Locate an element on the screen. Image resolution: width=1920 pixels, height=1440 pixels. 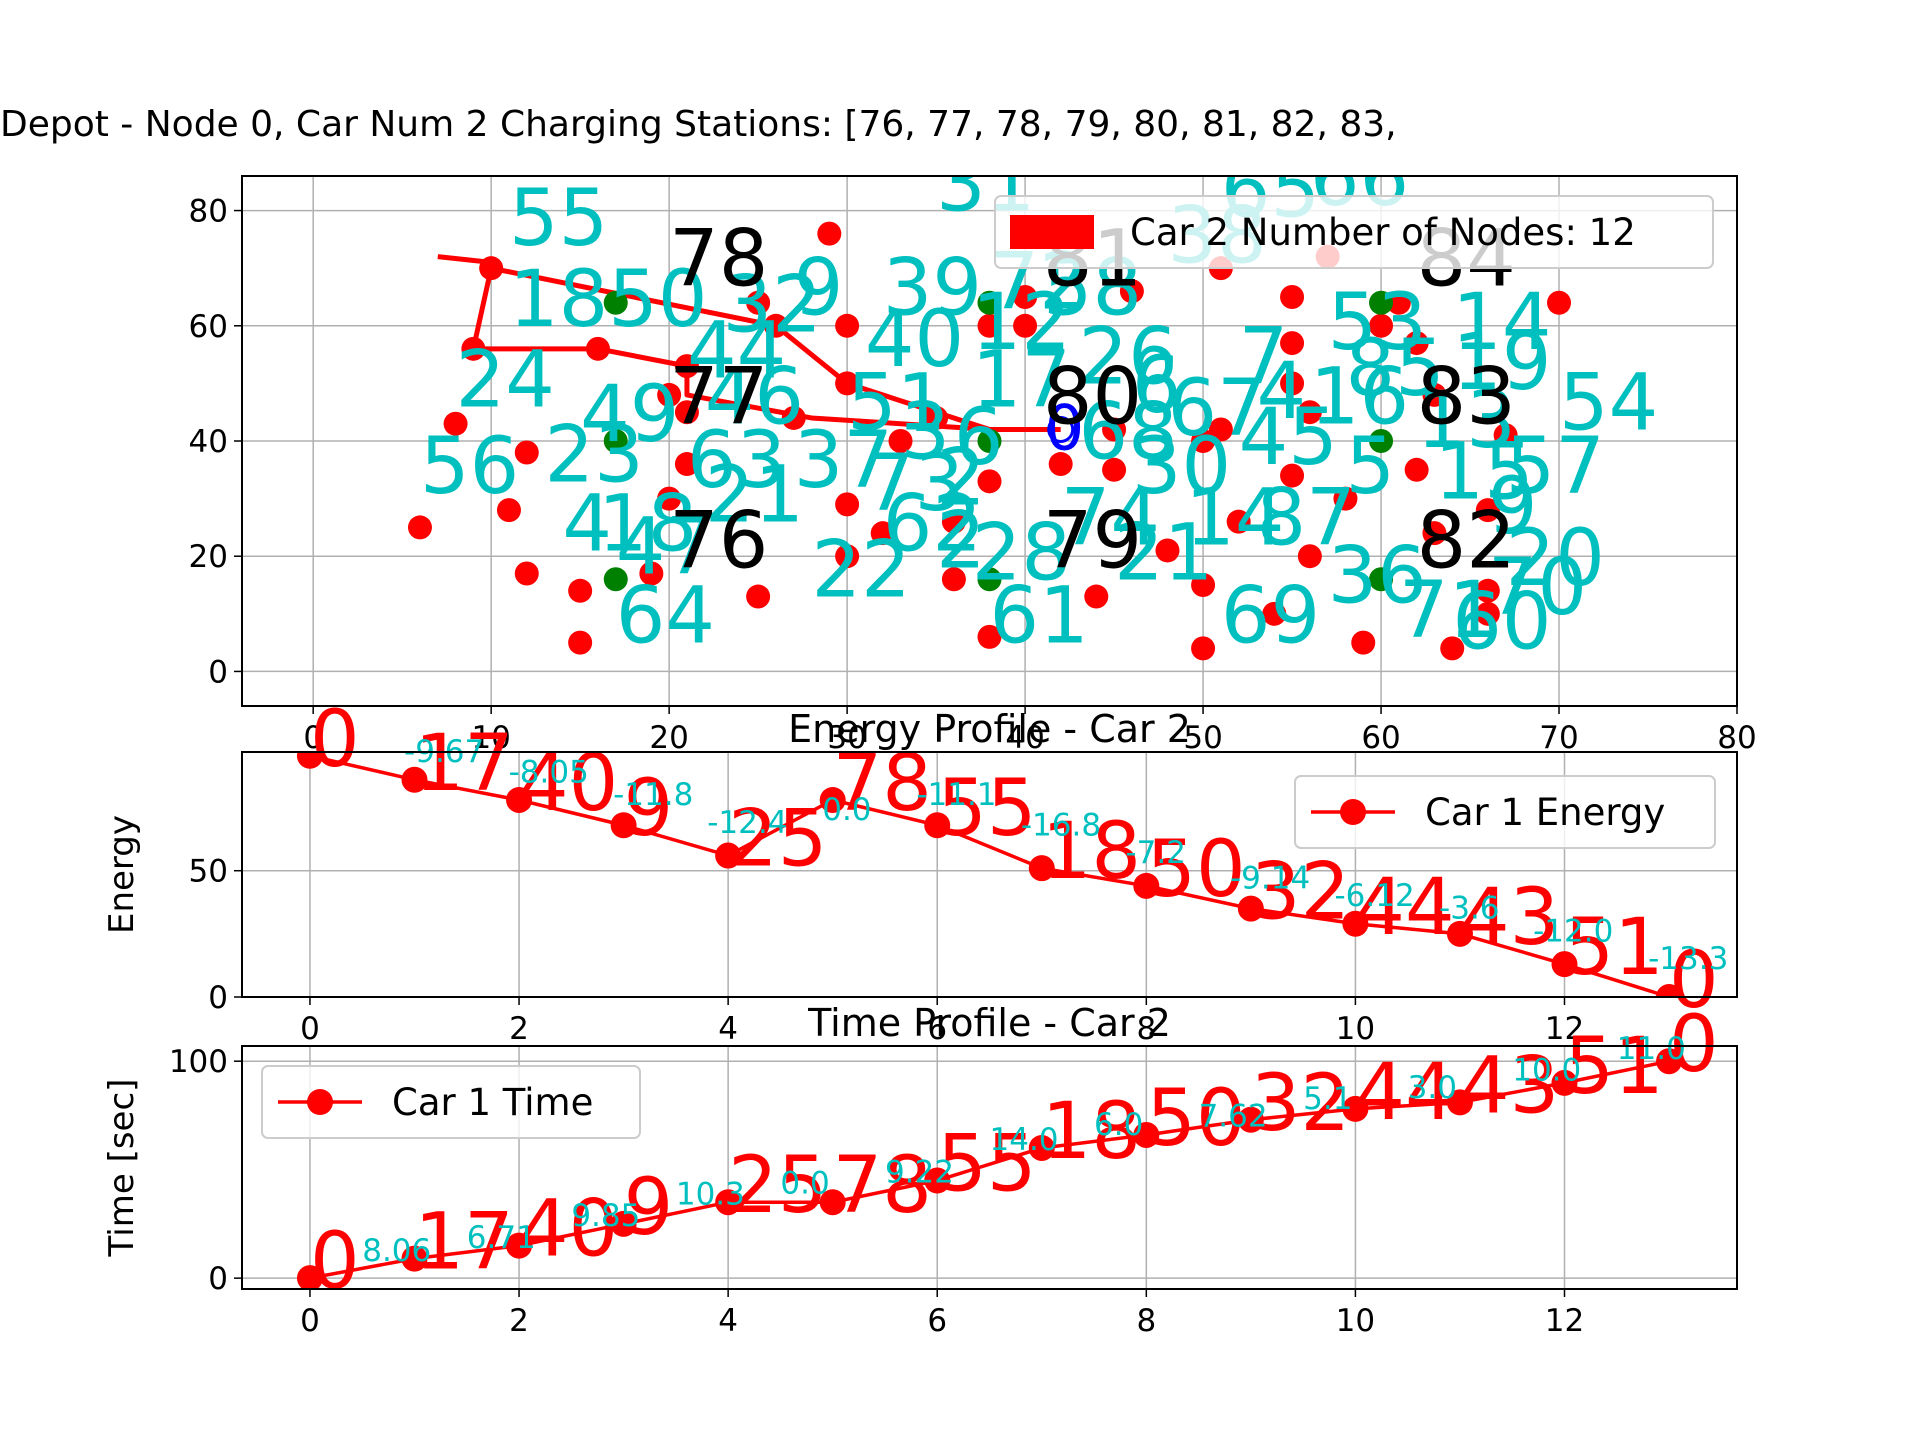
delta-label: 10.0 is located at coordinates (1546, 1071).